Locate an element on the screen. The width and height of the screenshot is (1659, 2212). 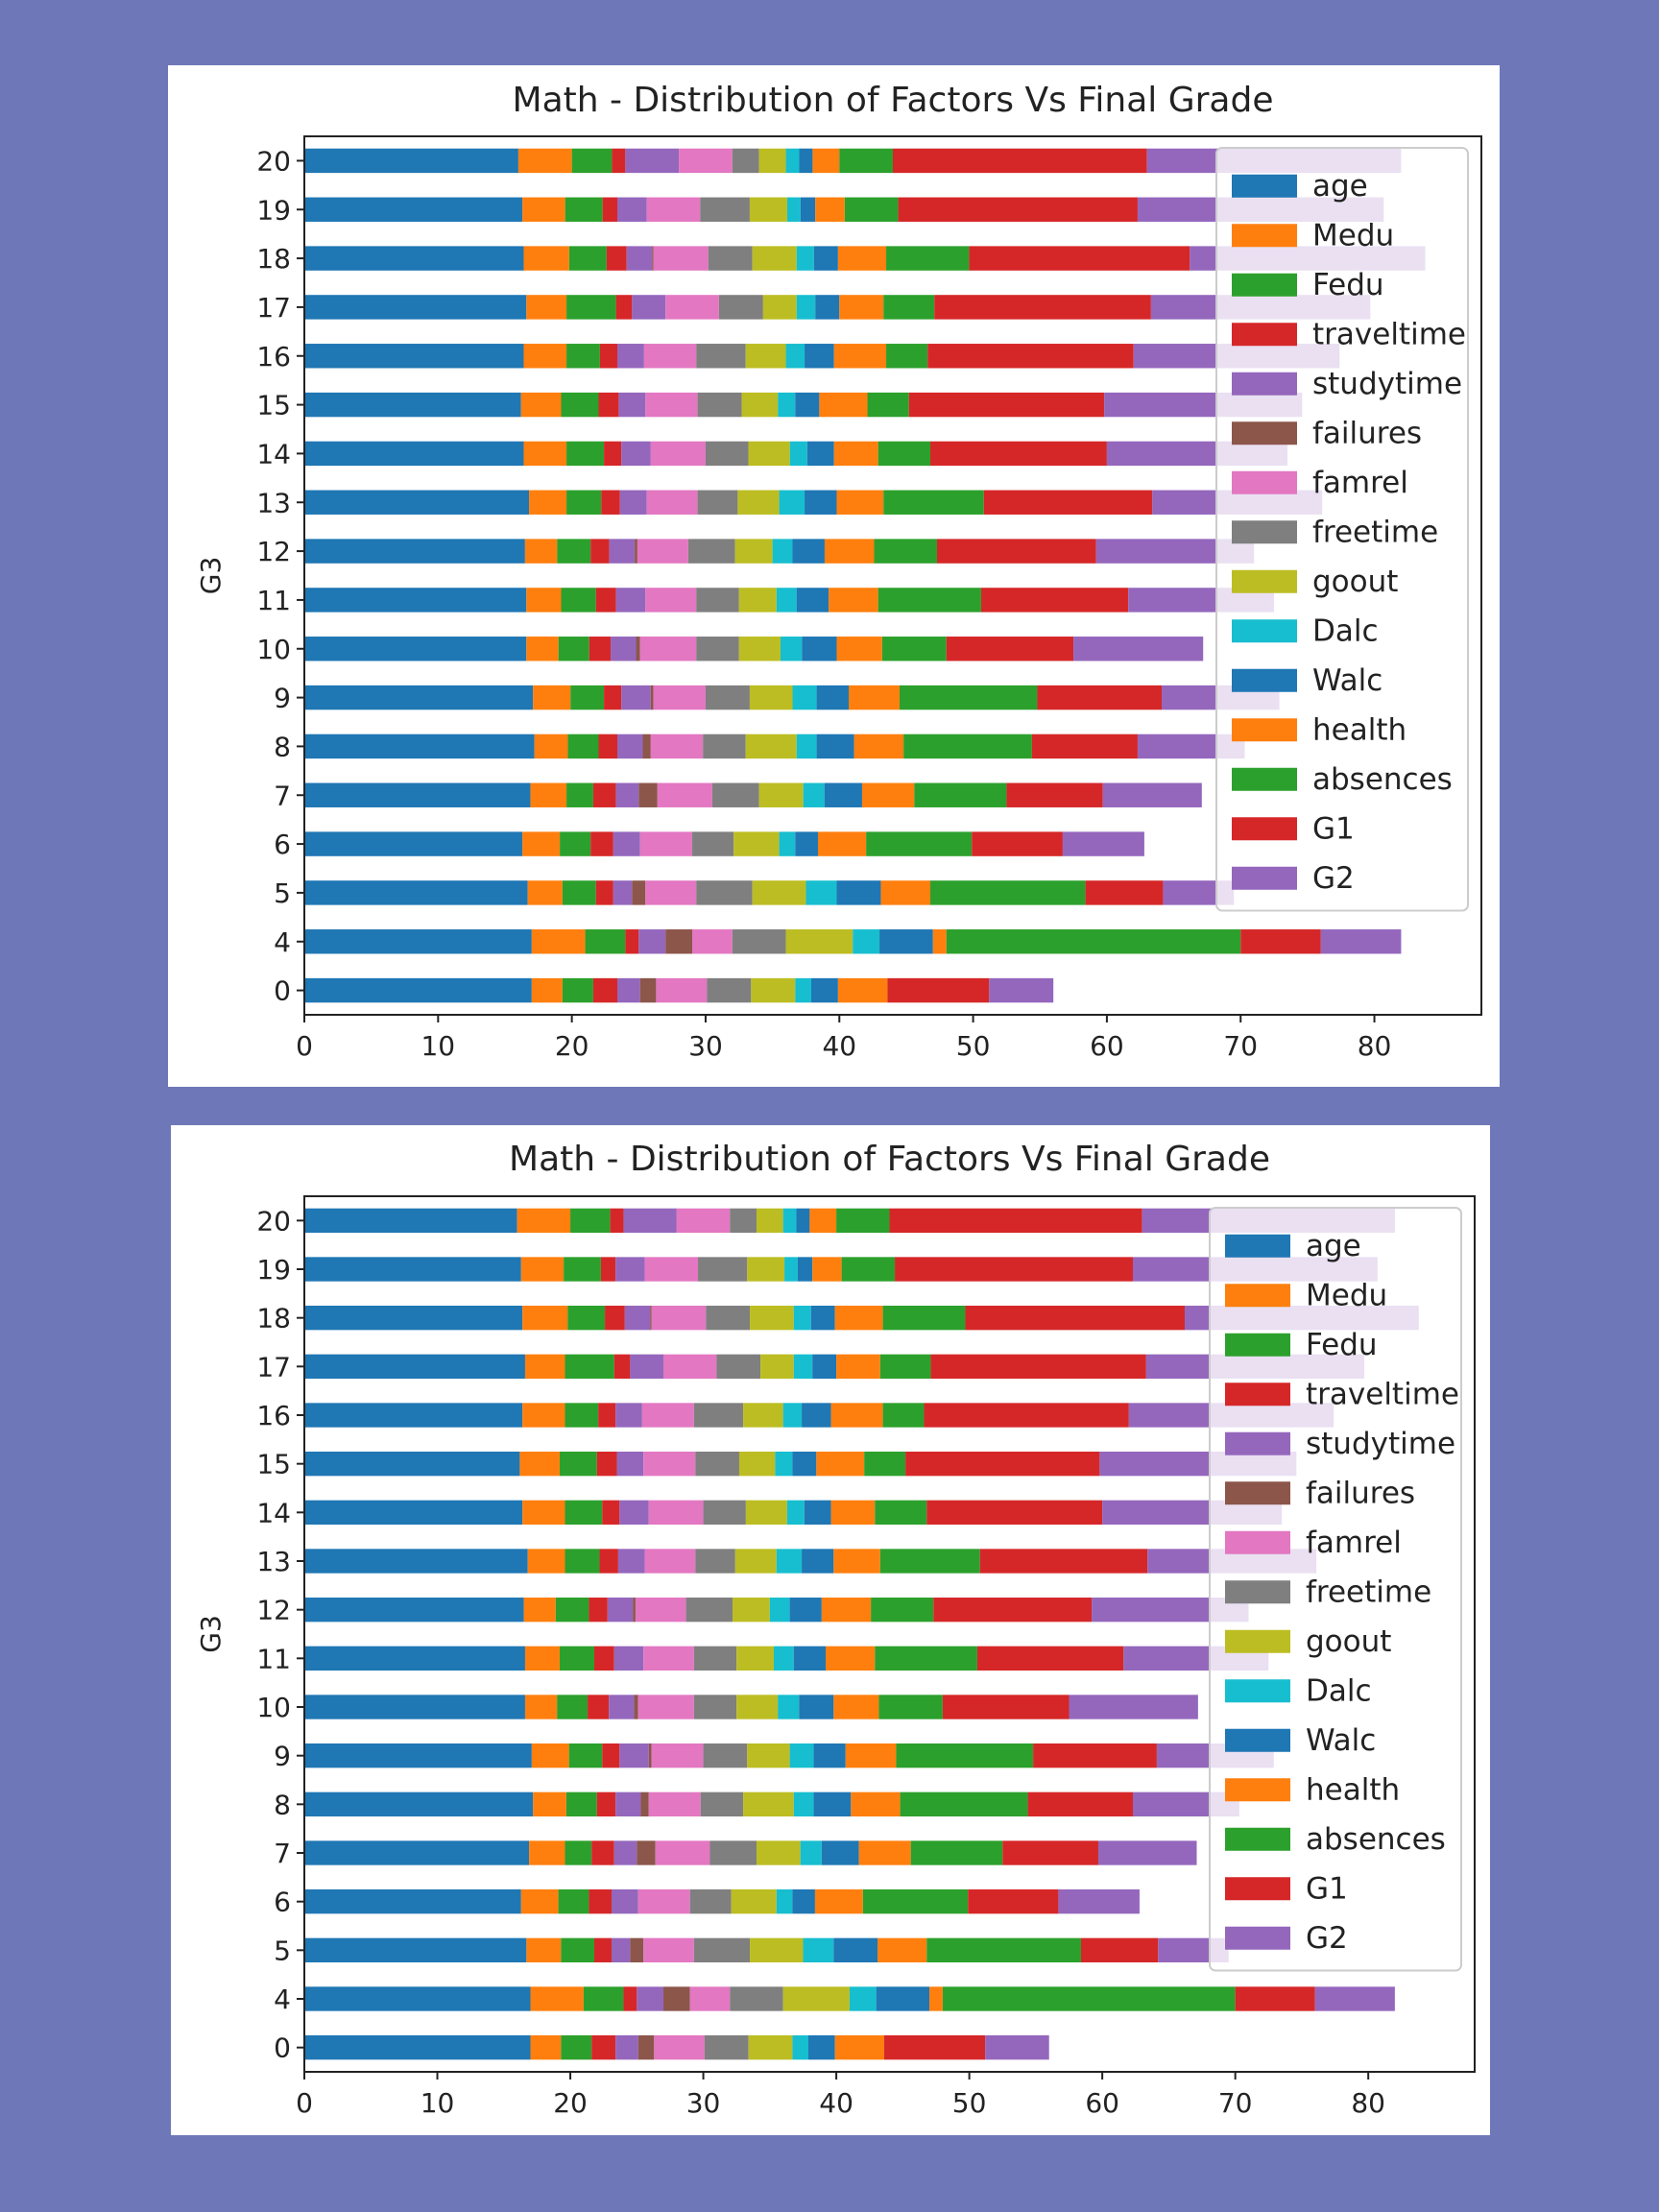
y-tick-label: 7 is located at coordinates (282, 1853).